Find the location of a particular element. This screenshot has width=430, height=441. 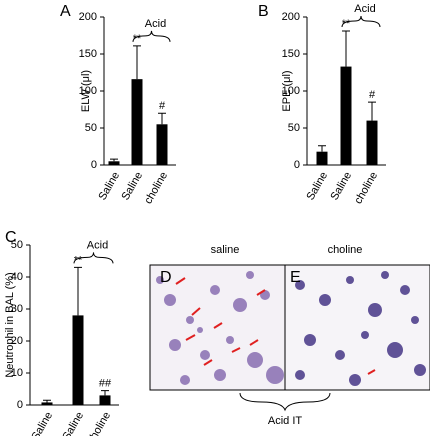

y-tick-label: 20 is located at coordinates (17, 341).